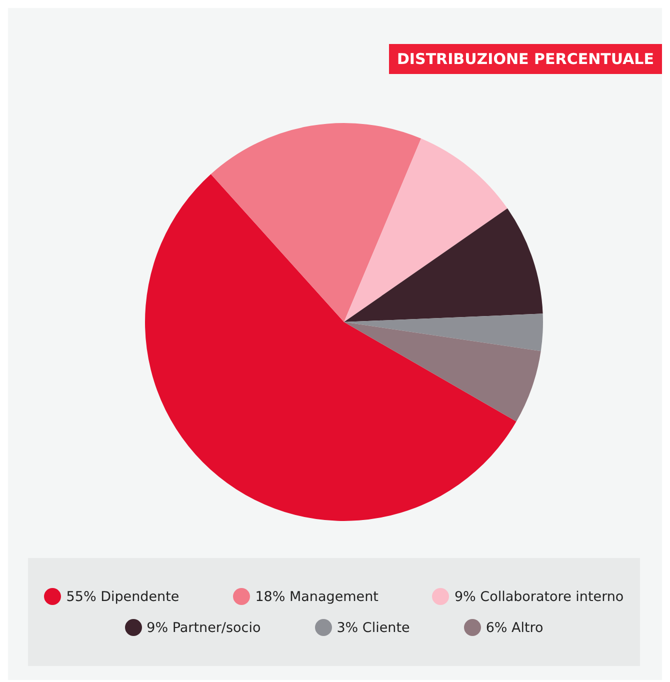 The width and height of the screenshot is (670, 682). Describe the element at coordinates (373, 628) in the screenshot. I see `legend-label: 3% Cliente` at that location.